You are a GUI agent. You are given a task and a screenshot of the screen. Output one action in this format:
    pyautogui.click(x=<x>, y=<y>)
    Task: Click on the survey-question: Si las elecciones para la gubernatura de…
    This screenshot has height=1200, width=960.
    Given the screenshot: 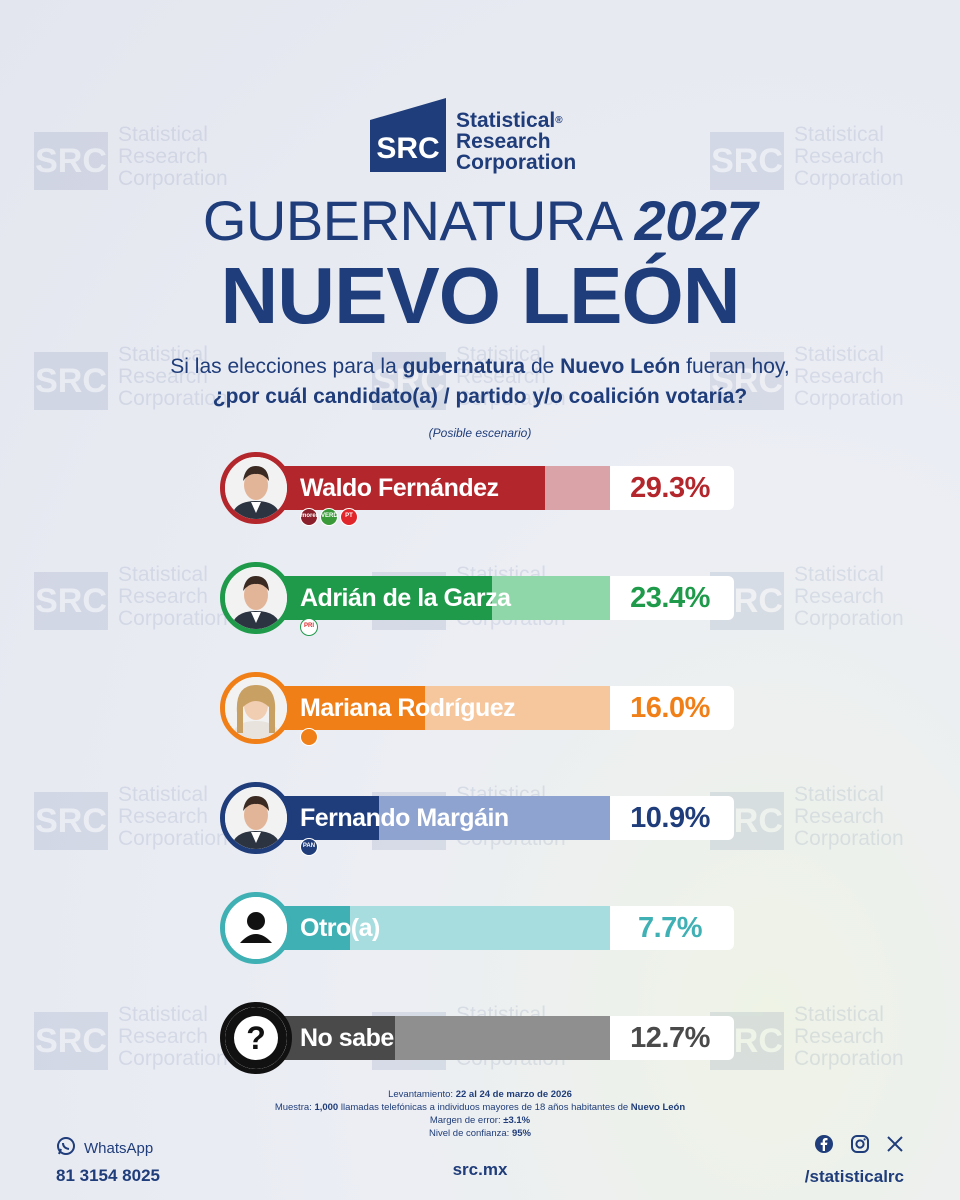 What is the action you would take?
    pyautogui.click(x=480, y=382)
    